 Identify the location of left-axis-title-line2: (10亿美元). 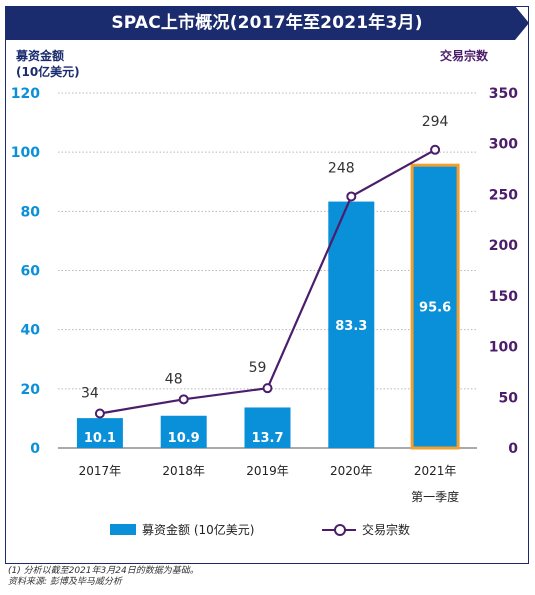
(48, 72).